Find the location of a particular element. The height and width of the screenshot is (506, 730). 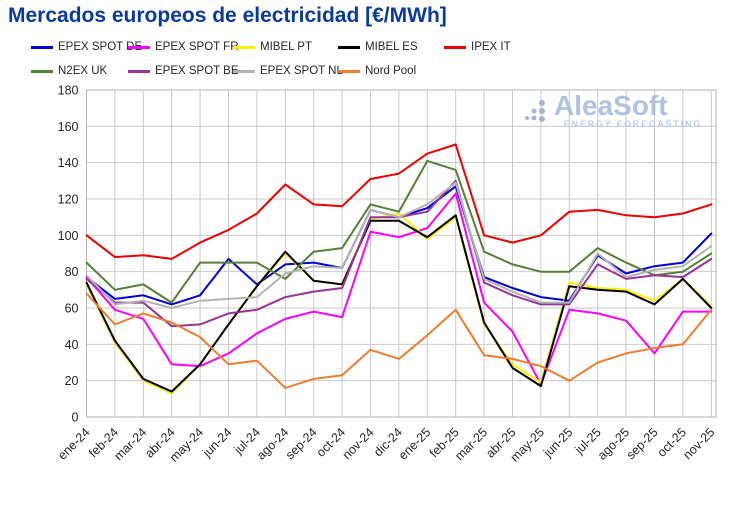

legend-item: IPEX IT is located at coordinates (477, 47).